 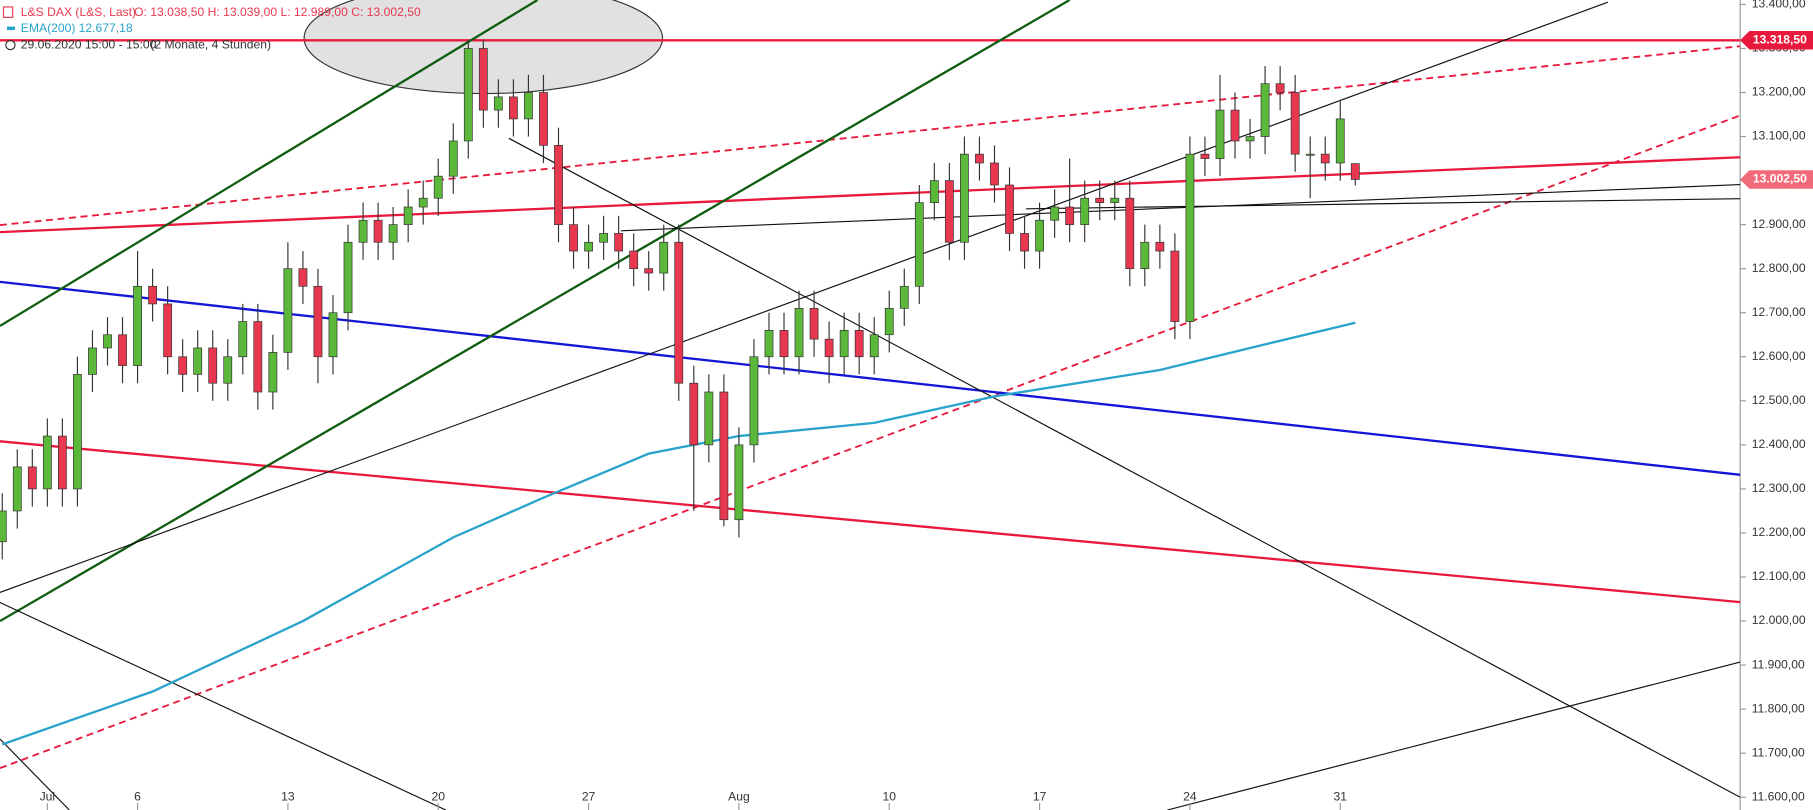 What do you see at coordinates (1779, 92) in the screenshot?
I see `y-tick-label: 13.200,00` at bounding box center [1779, 92].